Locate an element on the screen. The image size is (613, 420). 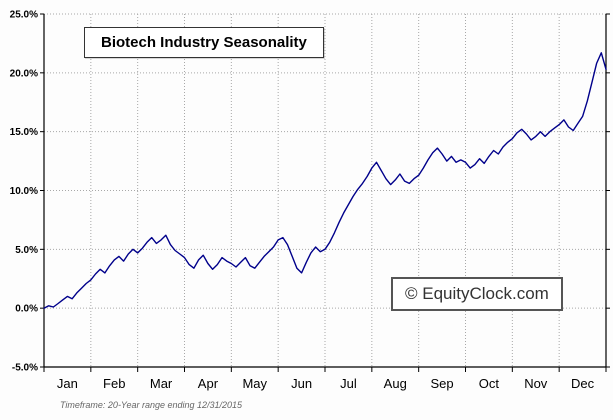
x-tick-label: Jun is located at coordinates (301, 383).